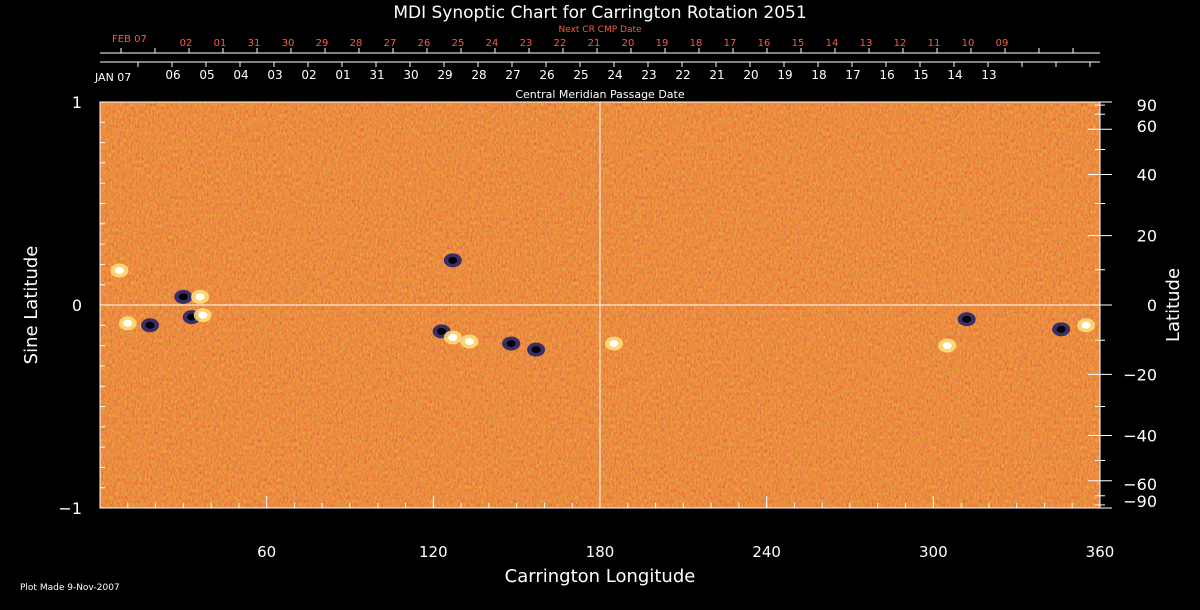 This screenshot has height=610, width=1200. I want to click on cmp-date-label-13: 24, so click(614, 75).